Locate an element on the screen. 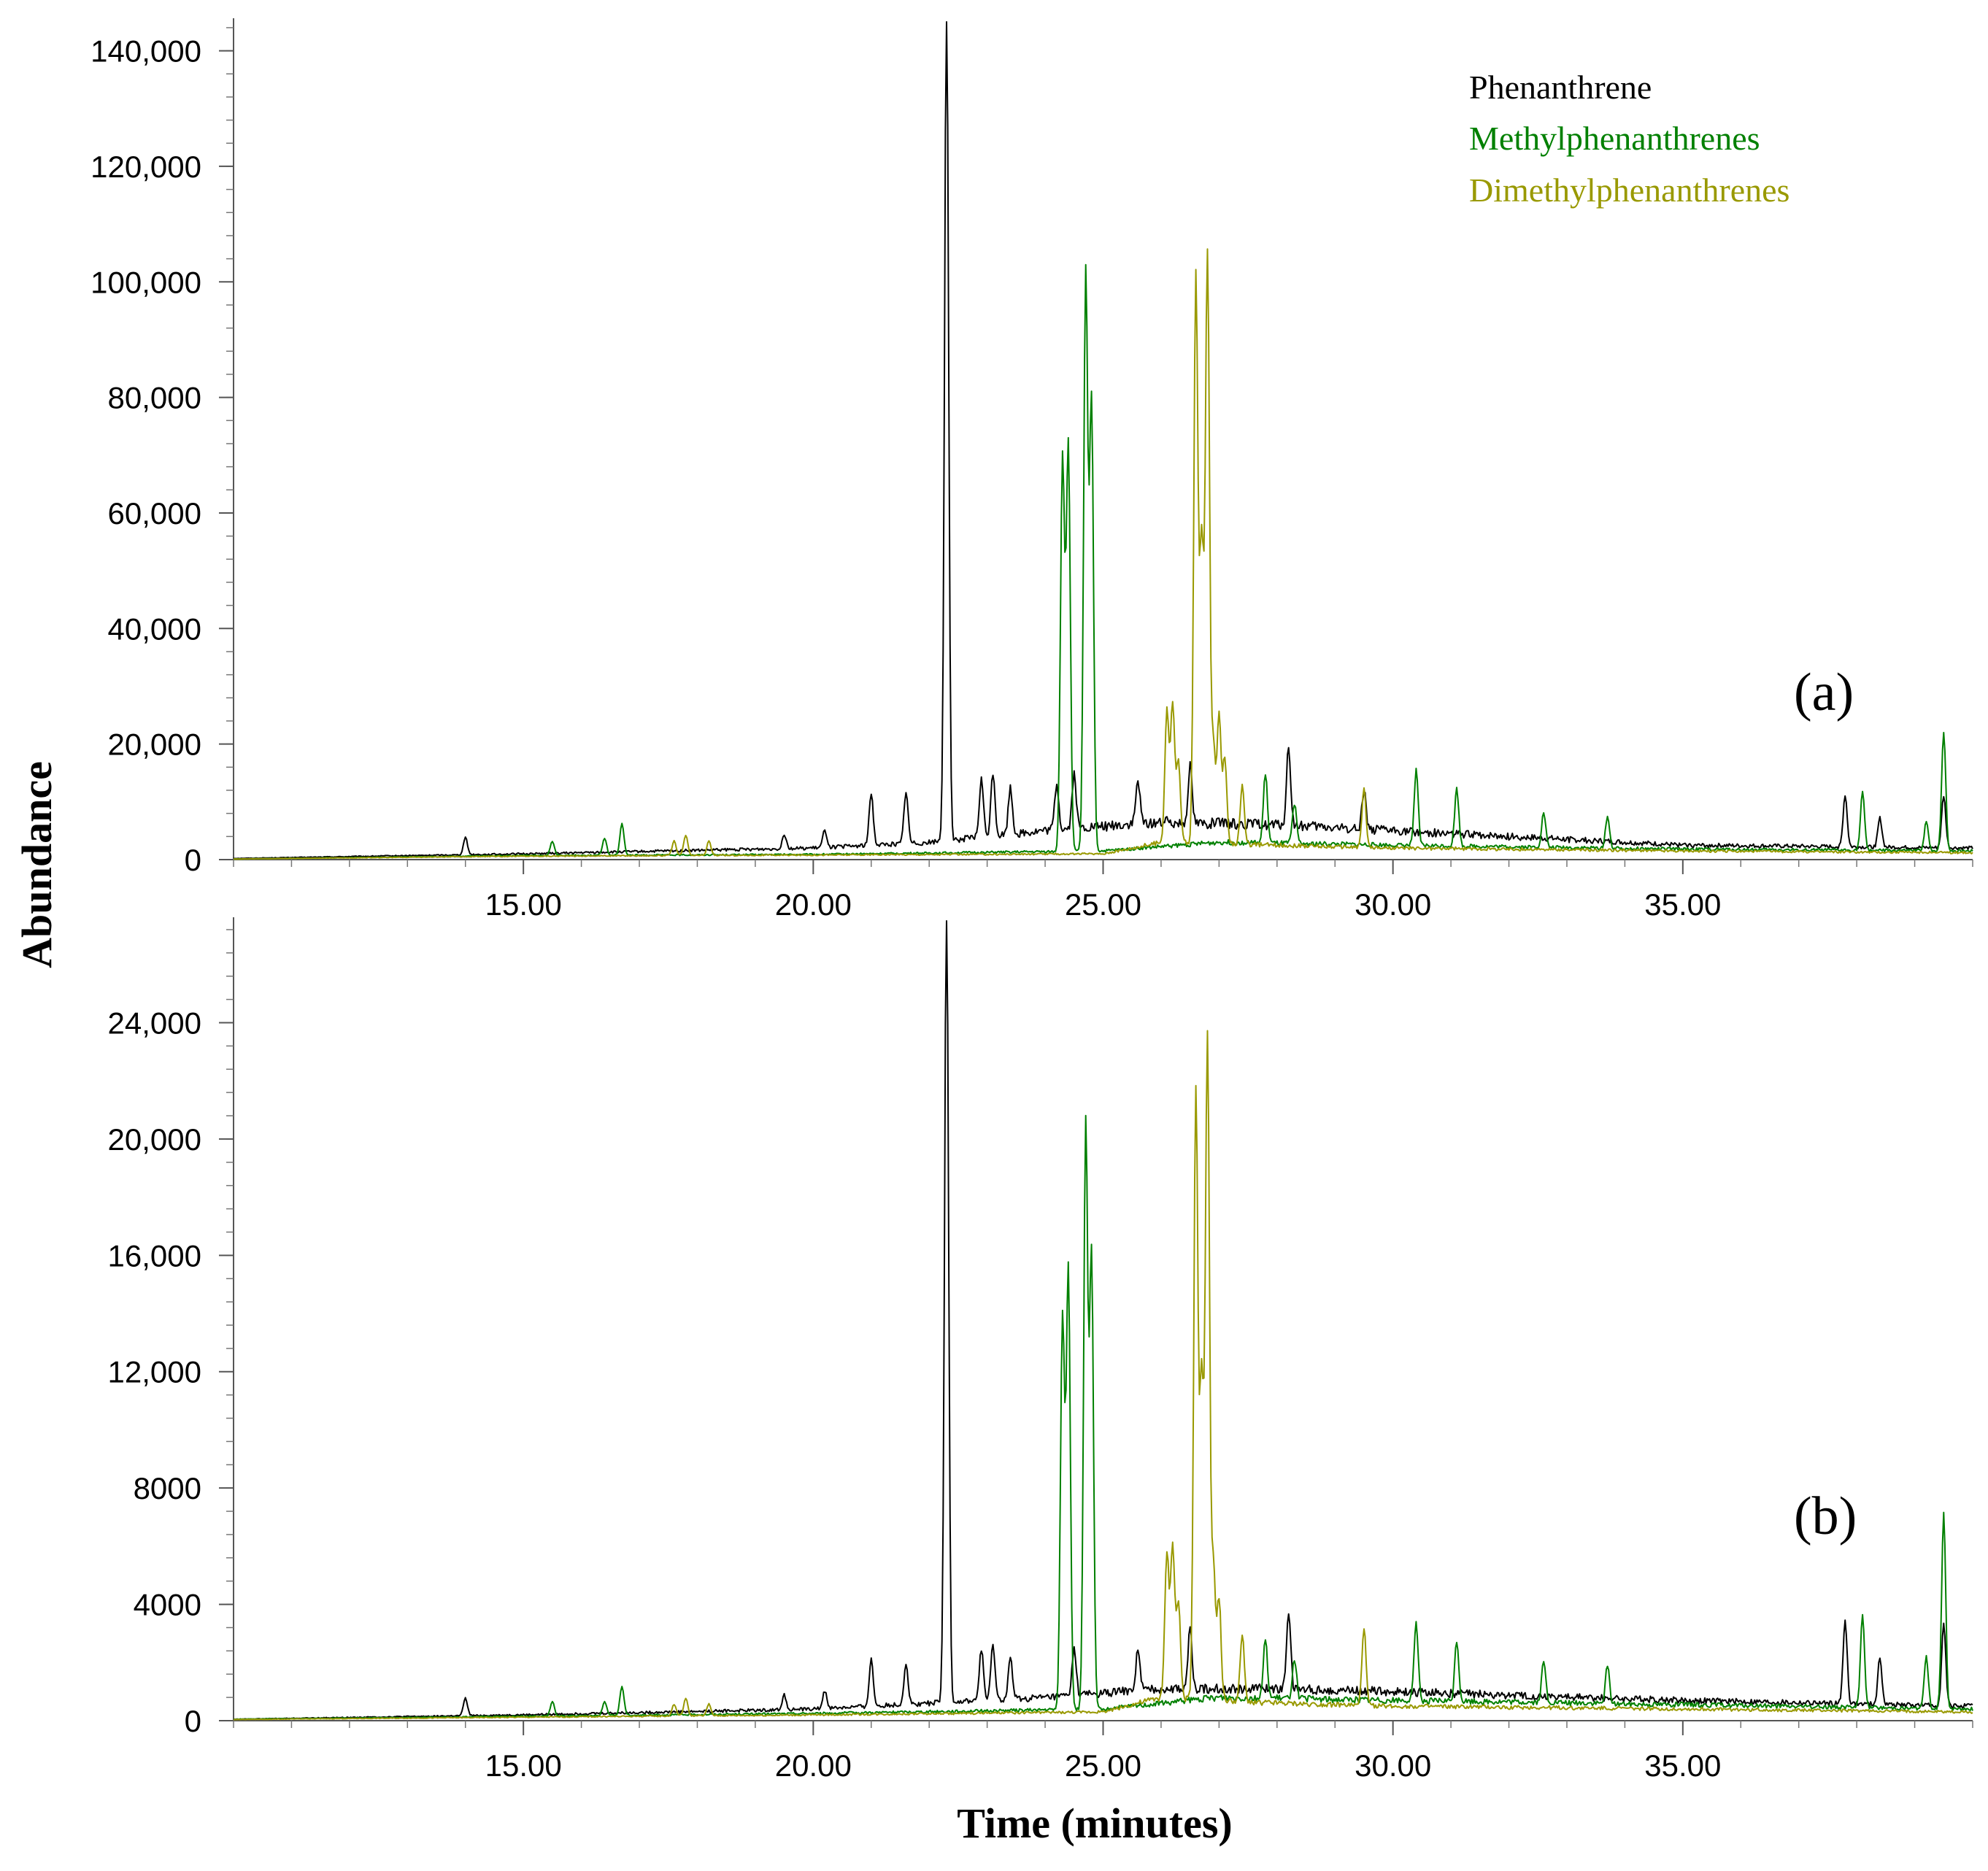  y-tick-label: 120,000 is located at coordinates (145, 167).